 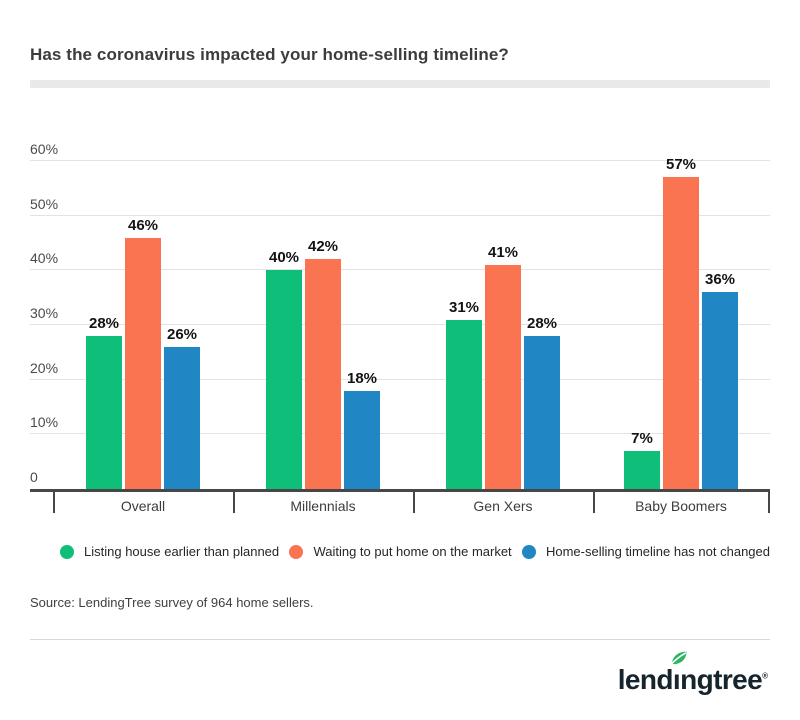 I want to click on bar-group: 31% 41% 28%, so click(x=503, y=367).